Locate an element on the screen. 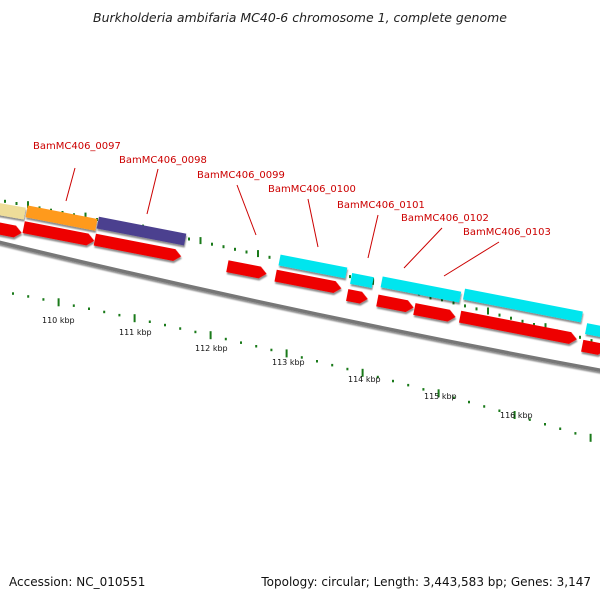 This screenshot has height=600, width=600. gene-label-0103: BamMC406_0103 is located at coordinates (507, 232).